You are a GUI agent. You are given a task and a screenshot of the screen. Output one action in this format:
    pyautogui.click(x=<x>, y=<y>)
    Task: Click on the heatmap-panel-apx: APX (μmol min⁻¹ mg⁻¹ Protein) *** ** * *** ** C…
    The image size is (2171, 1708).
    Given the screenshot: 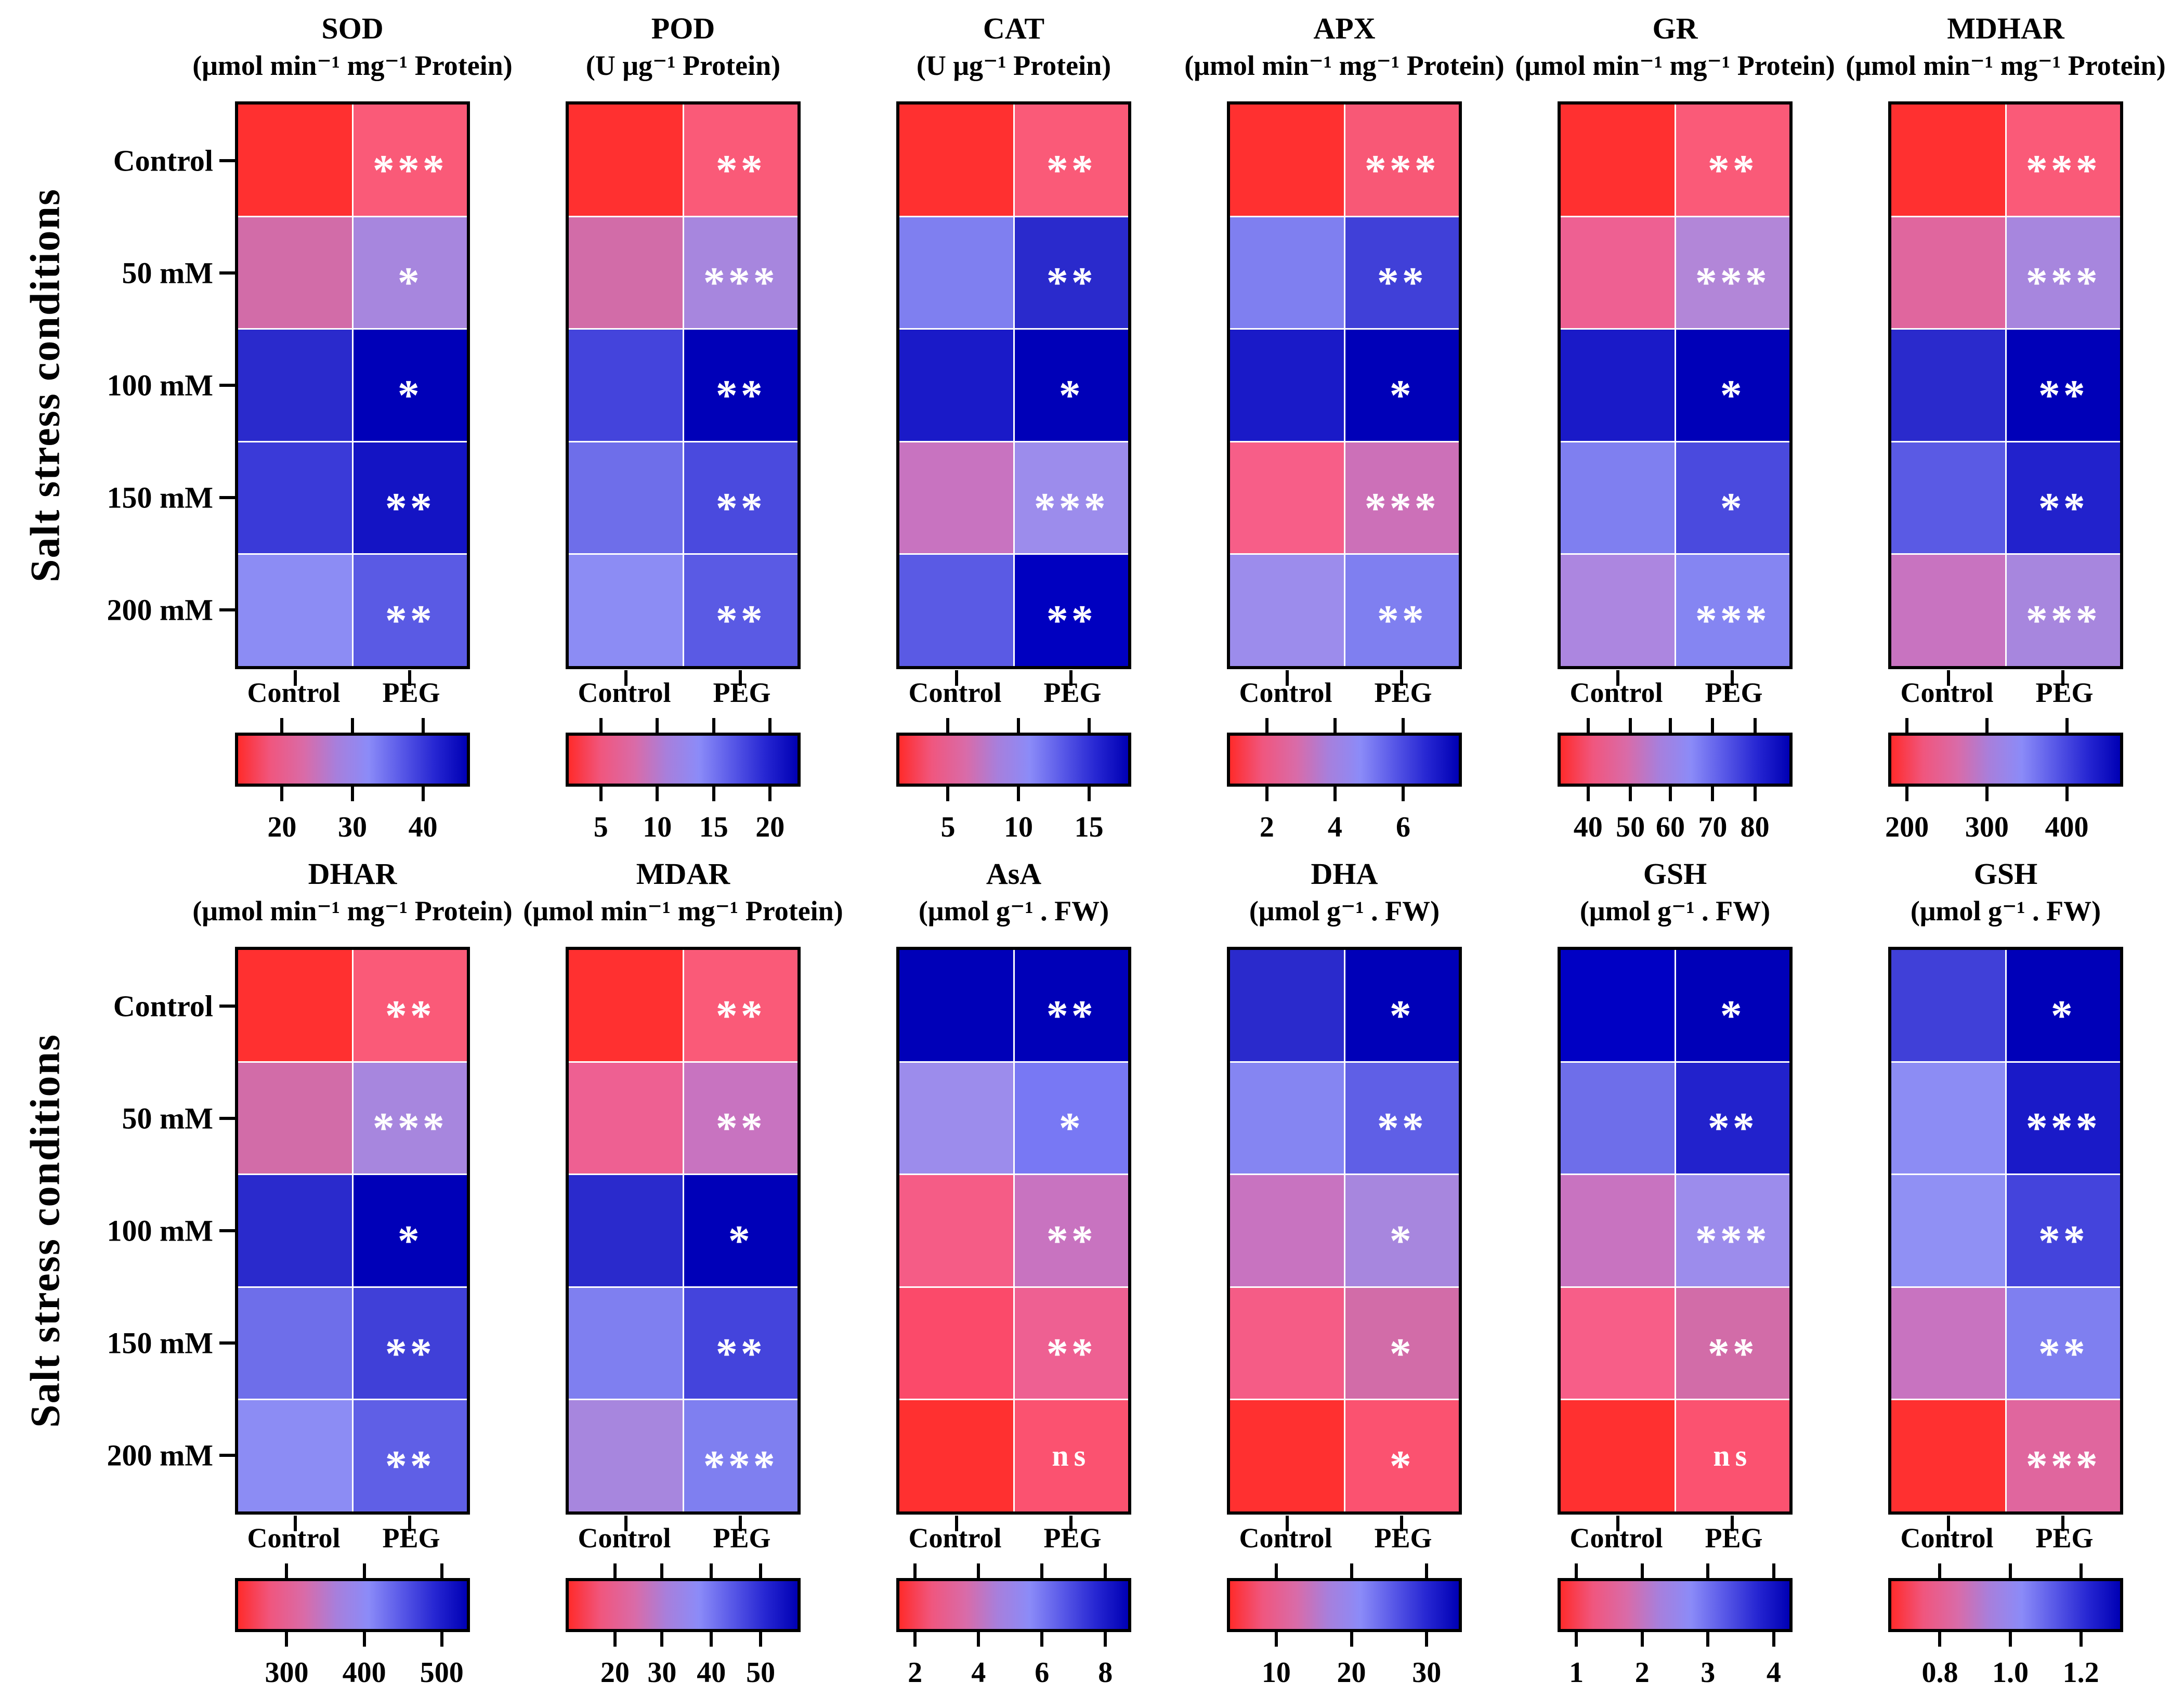 What is the action you would take?
    pyautogui.click(x=1344, y=422)
    